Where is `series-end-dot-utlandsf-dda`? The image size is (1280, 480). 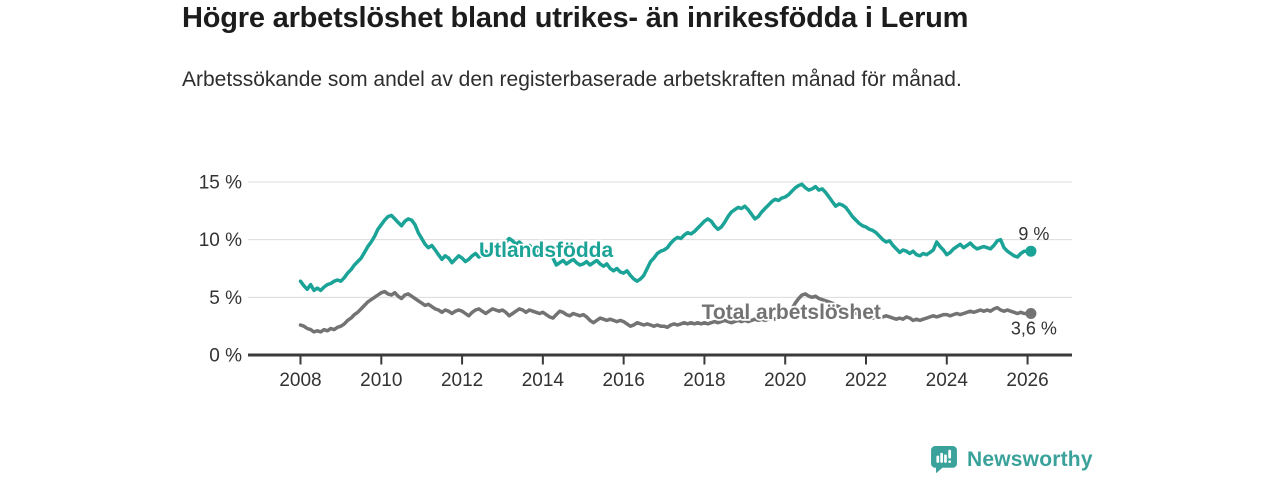 series-end-dot-utlandsf-dda is located at coordinates (1031, 251).